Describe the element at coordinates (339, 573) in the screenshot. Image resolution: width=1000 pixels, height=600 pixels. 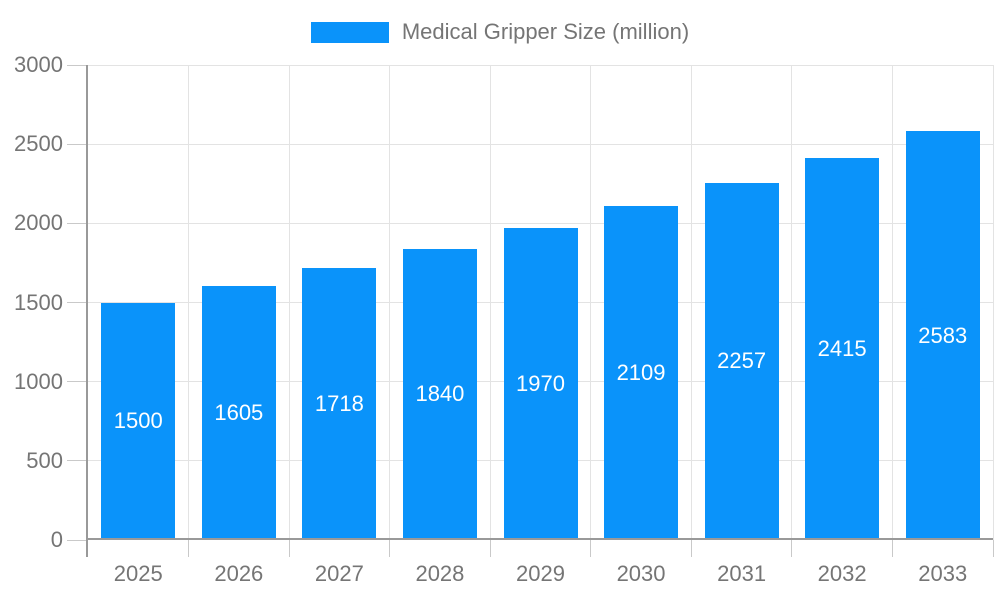
I see `x-tick-label: 2027` at that location.